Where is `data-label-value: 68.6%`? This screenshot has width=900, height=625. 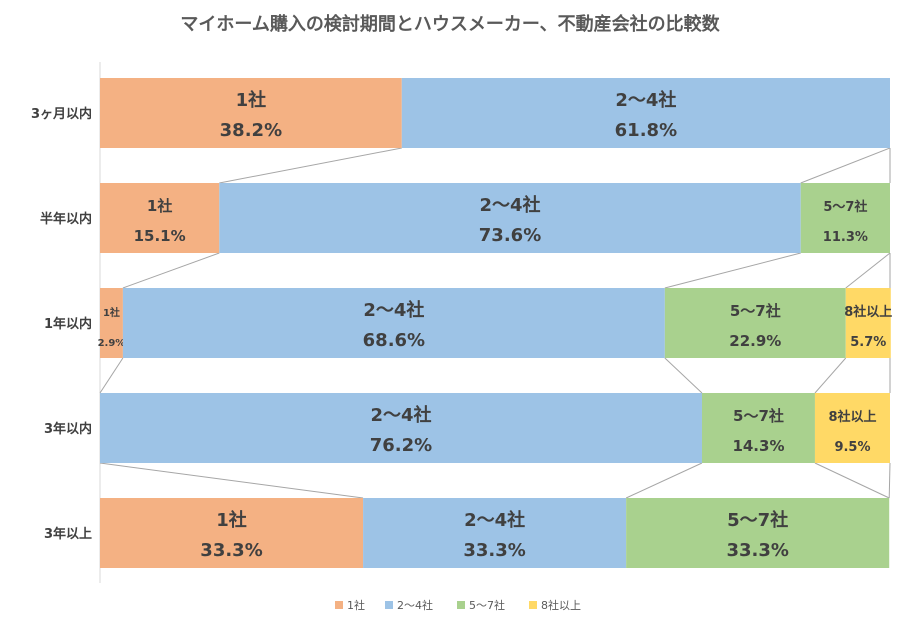
data-label-value: 68.6% is located at coordinates (394, 340).